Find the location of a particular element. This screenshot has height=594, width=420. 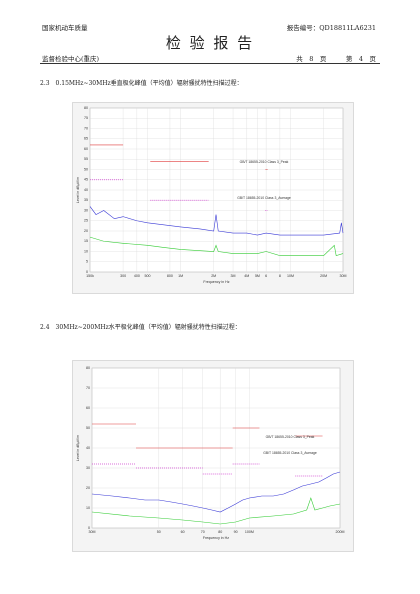

y-tick-label: 65 is located at coordinates (86, 139).